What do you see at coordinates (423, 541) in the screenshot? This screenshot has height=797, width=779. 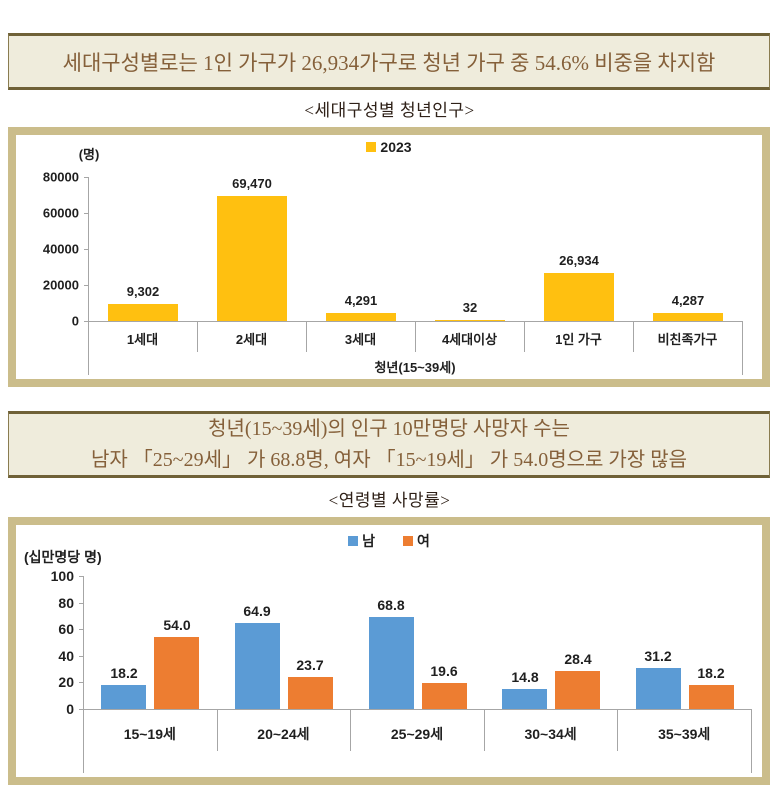 I see `legend-label: 여` at bounding box center [423, 541].